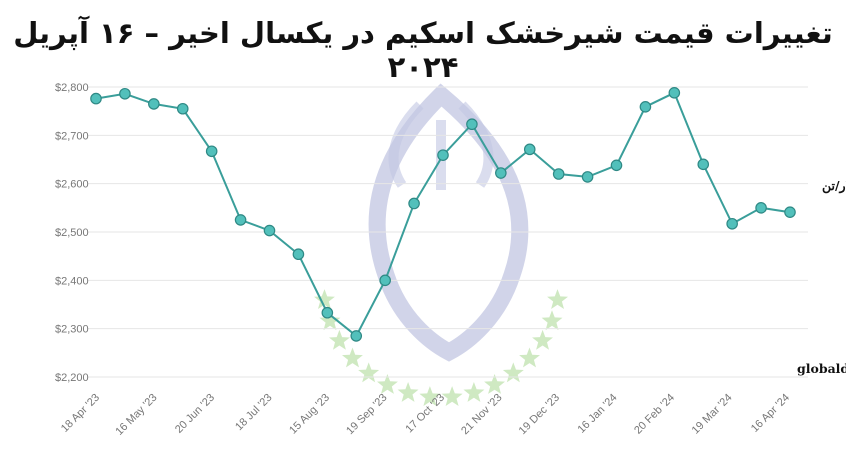 The image size is (846, 475). Describe the element at coordinates (136, 415) in the screenshot. I see `x-tick-label: 16 May '23` at that location.